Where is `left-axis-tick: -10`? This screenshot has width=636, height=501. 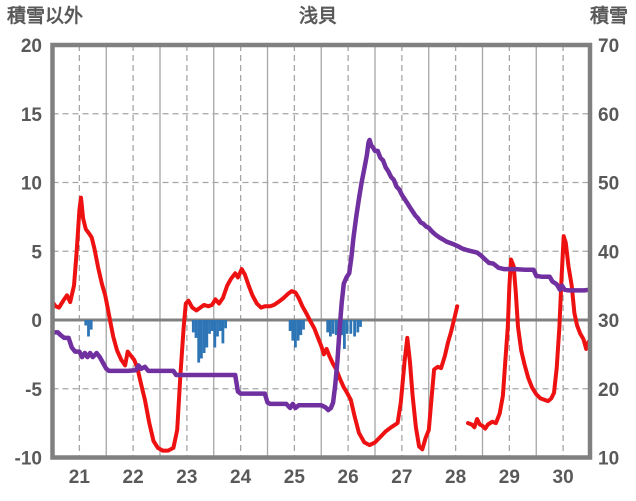 left-axis-tick: -10 is located at coordinates (28, 459).